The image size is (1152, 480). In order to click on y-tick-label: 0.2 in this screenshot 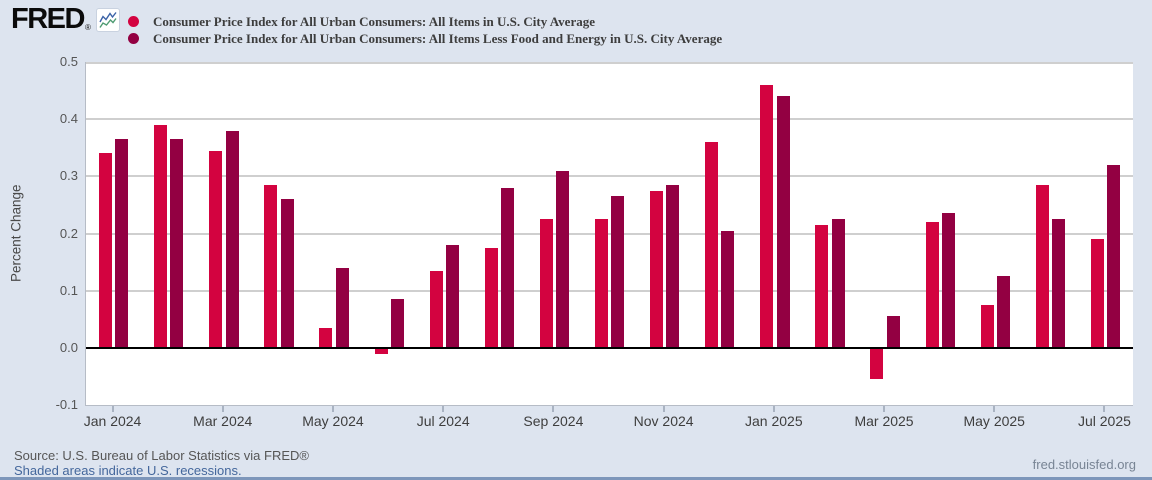, I will do `click(68, 233)`.